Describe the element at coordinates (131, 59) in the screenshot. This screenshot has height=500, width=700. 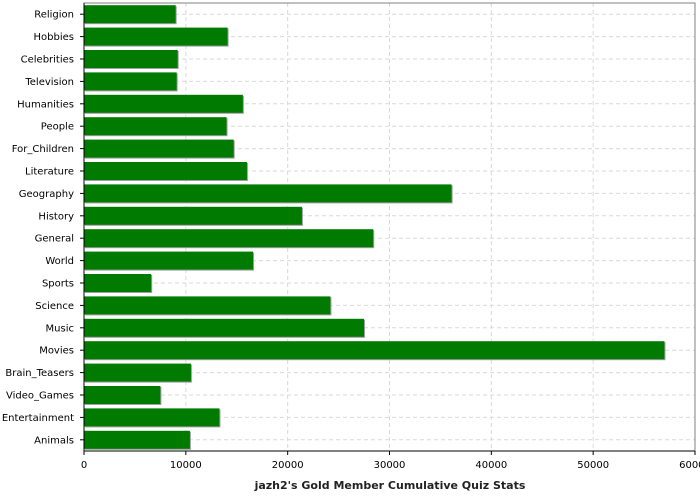
I see `bar-celebrities` at that location.